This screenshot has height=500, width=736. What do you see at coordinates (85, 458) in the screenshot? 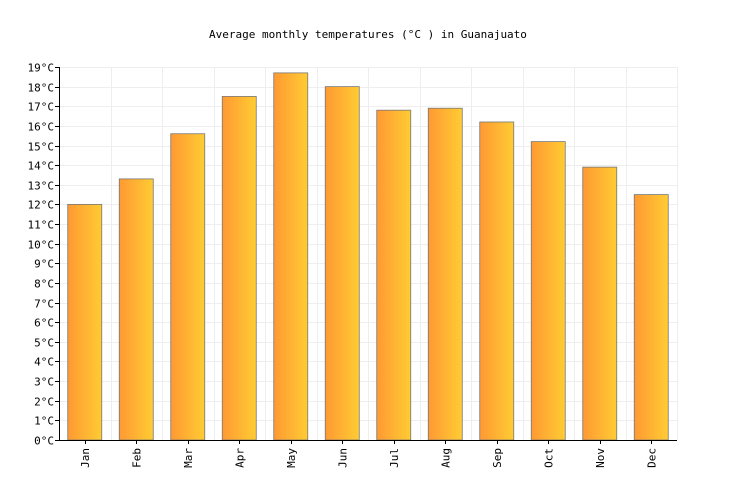
I see `x-tick-label: Jan` at bounding box center [85, 458].